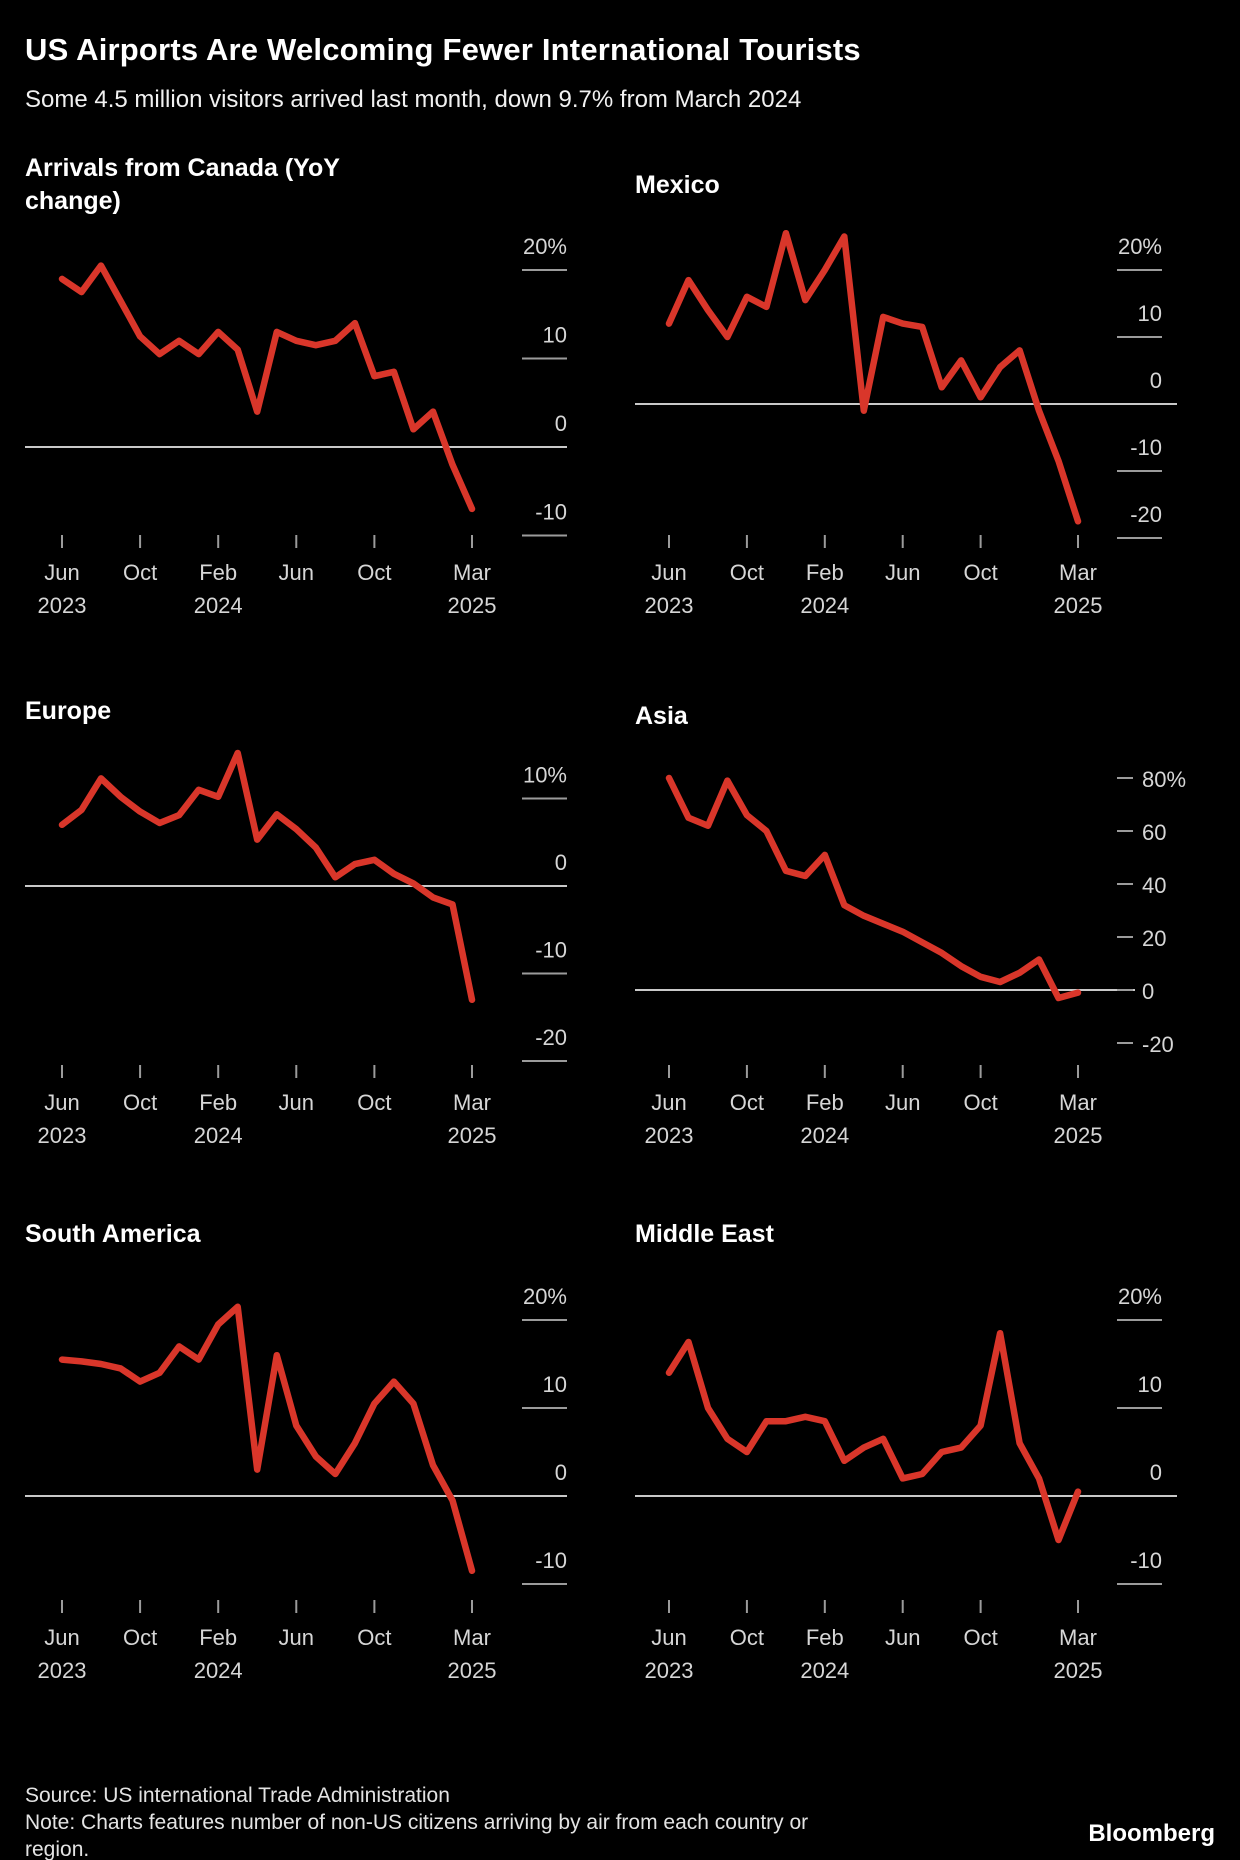  Describe the element at coordinates (1140, 246) in the screenshot. I see `y-tick-label-mexico: 20%` at that location.